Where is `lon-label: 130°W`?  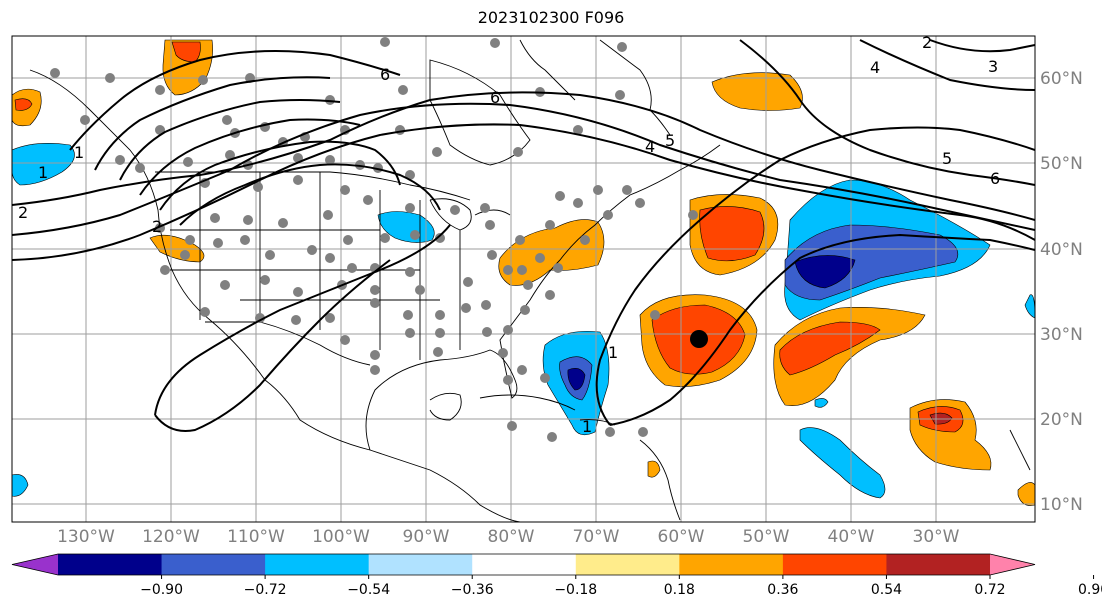 lon-label: 130°W is located at coordinates (86, 537).